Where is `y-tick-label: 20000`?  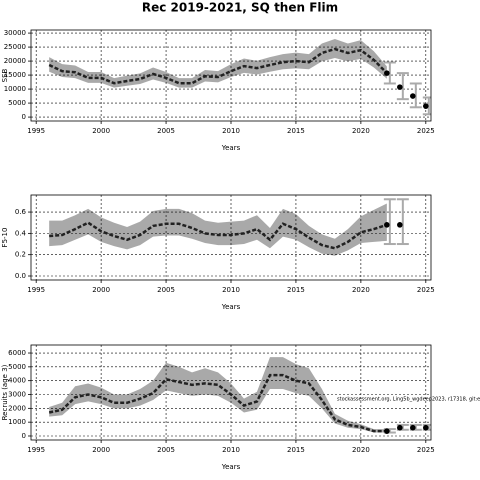 y-tick-label: 20000 is located at coordinates (15, 61).